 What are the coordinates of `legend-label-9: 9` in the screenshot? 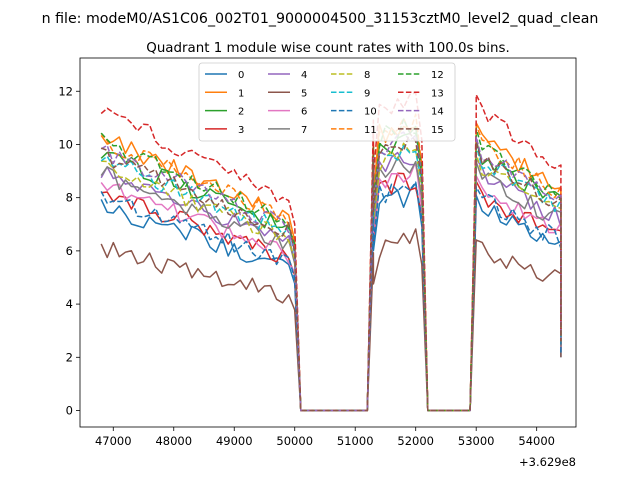 It's located at (367, 93).